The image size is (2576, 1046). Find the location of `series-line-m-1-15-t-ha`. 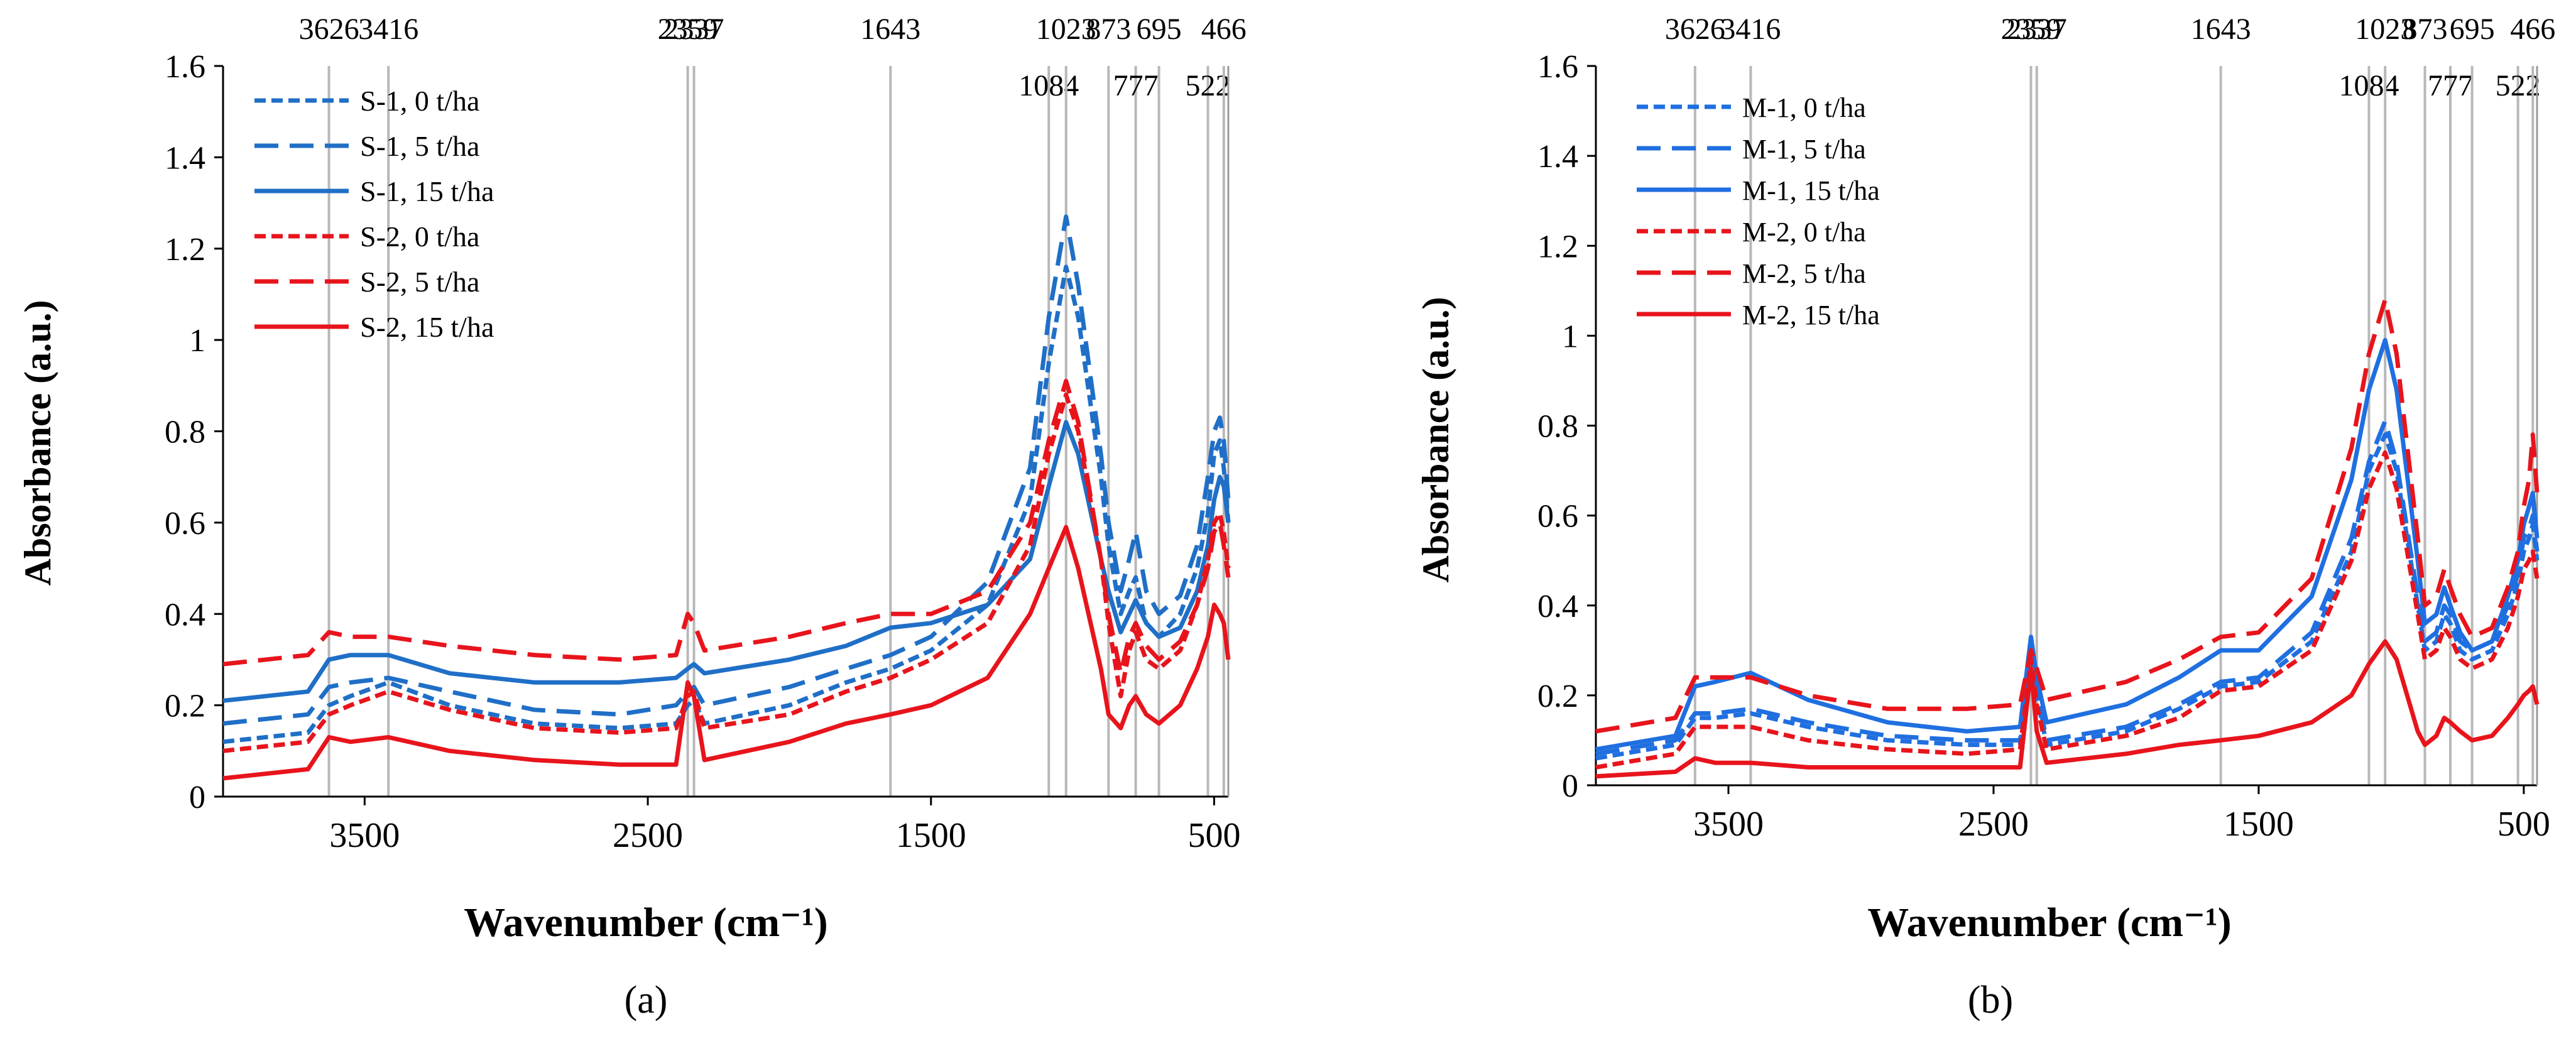

series-line-m-1-15-t-ha is located at coordinates (2067, 545).